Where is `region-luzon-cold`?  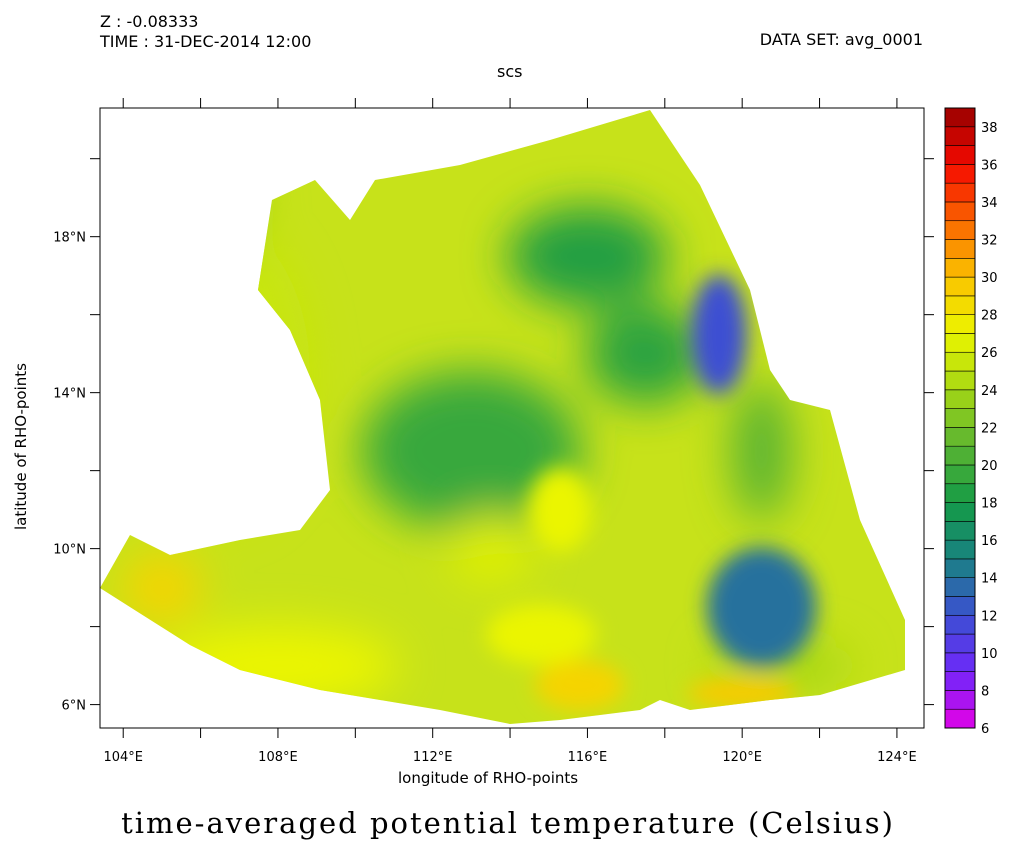
region-luzon-cold is located at coordinates (718, 334).